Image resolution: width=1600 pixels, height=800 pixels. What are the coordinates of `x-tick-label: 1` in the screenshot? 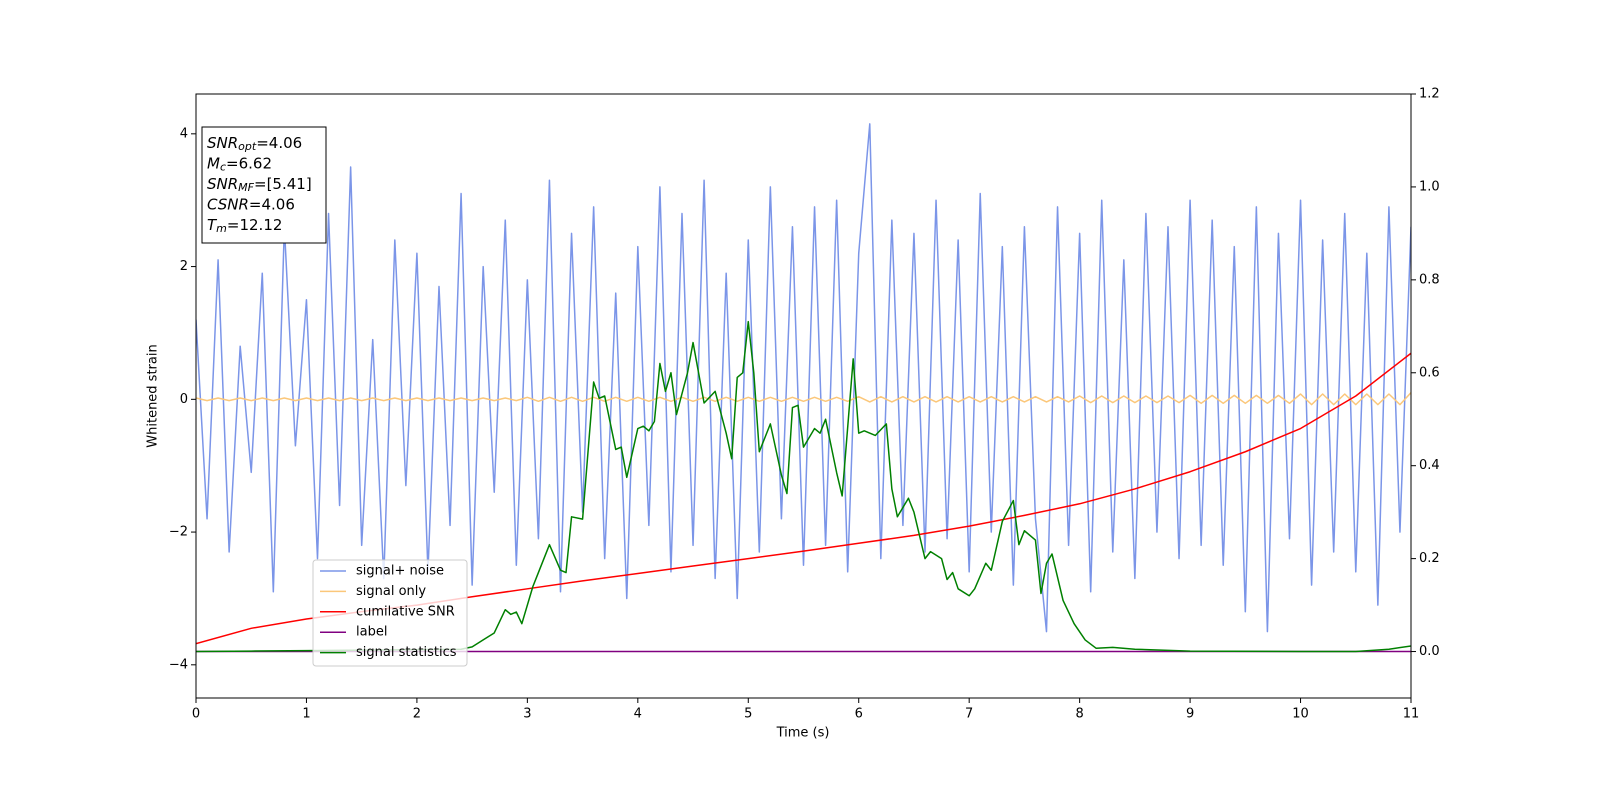 It's located at (306, 714).